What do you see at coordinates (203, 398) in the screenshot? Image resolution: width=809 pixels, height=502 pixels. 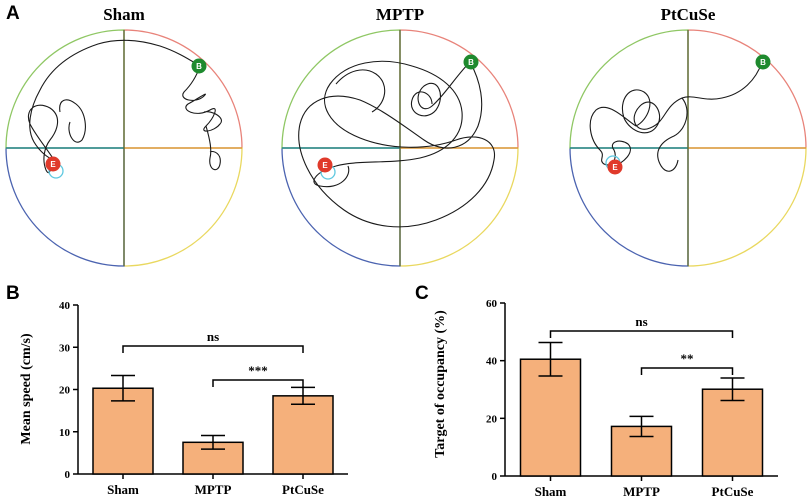 I see `panel-b-chart: 0 10 20 30 40 Sham MPTP PtCuSe ns ***` at bounding box center [203, 398].